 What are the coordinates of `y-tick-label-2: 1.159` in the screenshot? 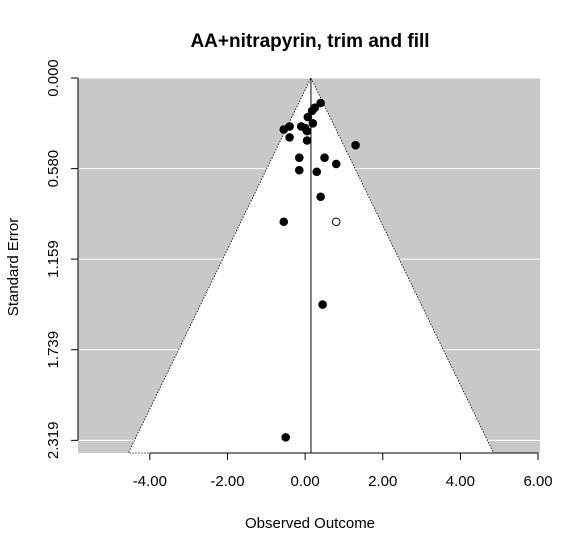 It's located at (53, 259).